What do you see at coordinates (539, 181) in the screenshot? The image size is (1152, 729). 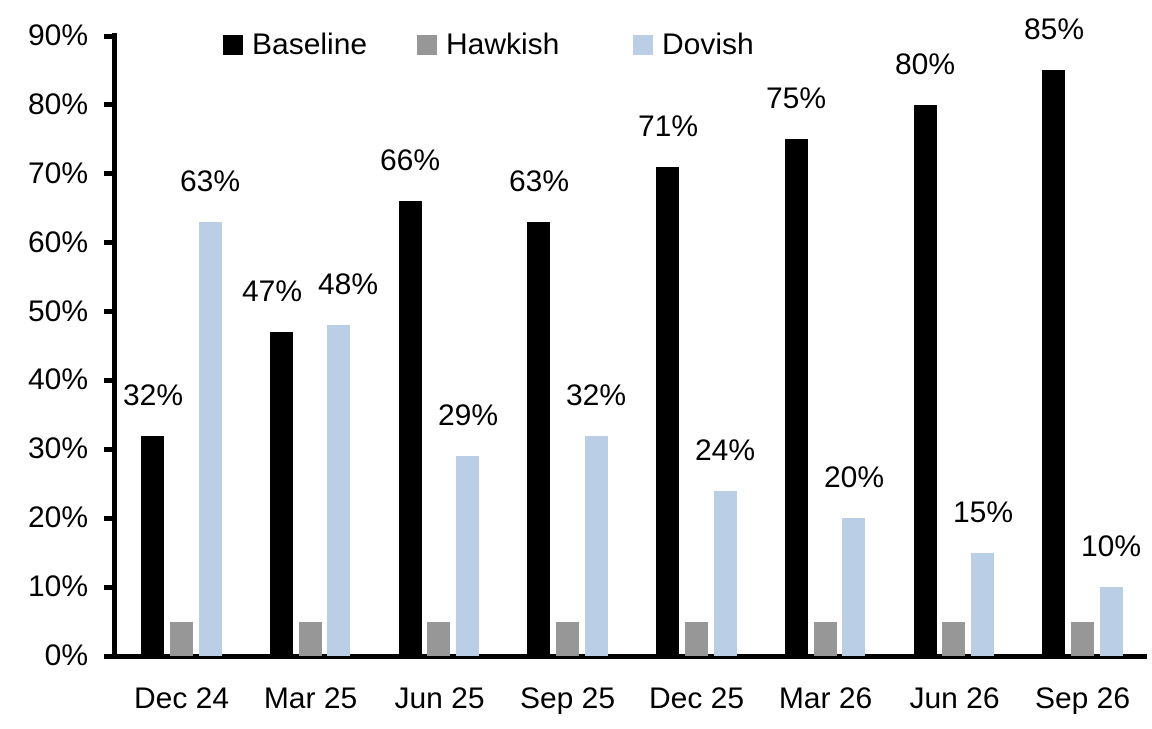 I see `data-label-baseline-sep-25: 63%` at bounding box center [539, 181].